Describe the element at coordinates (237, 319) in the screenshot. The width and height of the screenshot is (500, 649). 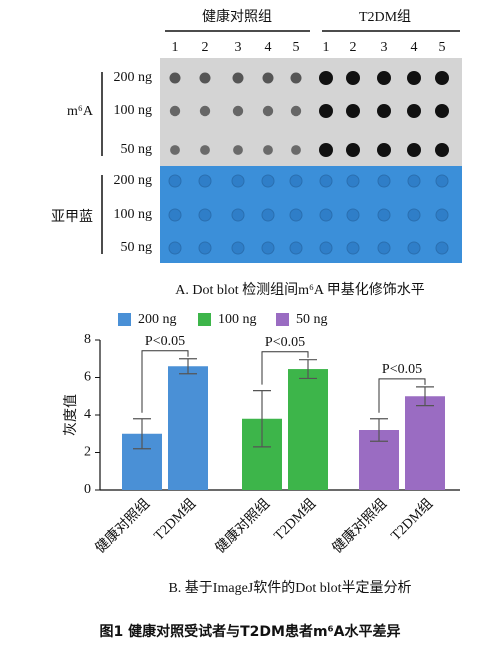
I see `legend-label: 100 ng` at that location.